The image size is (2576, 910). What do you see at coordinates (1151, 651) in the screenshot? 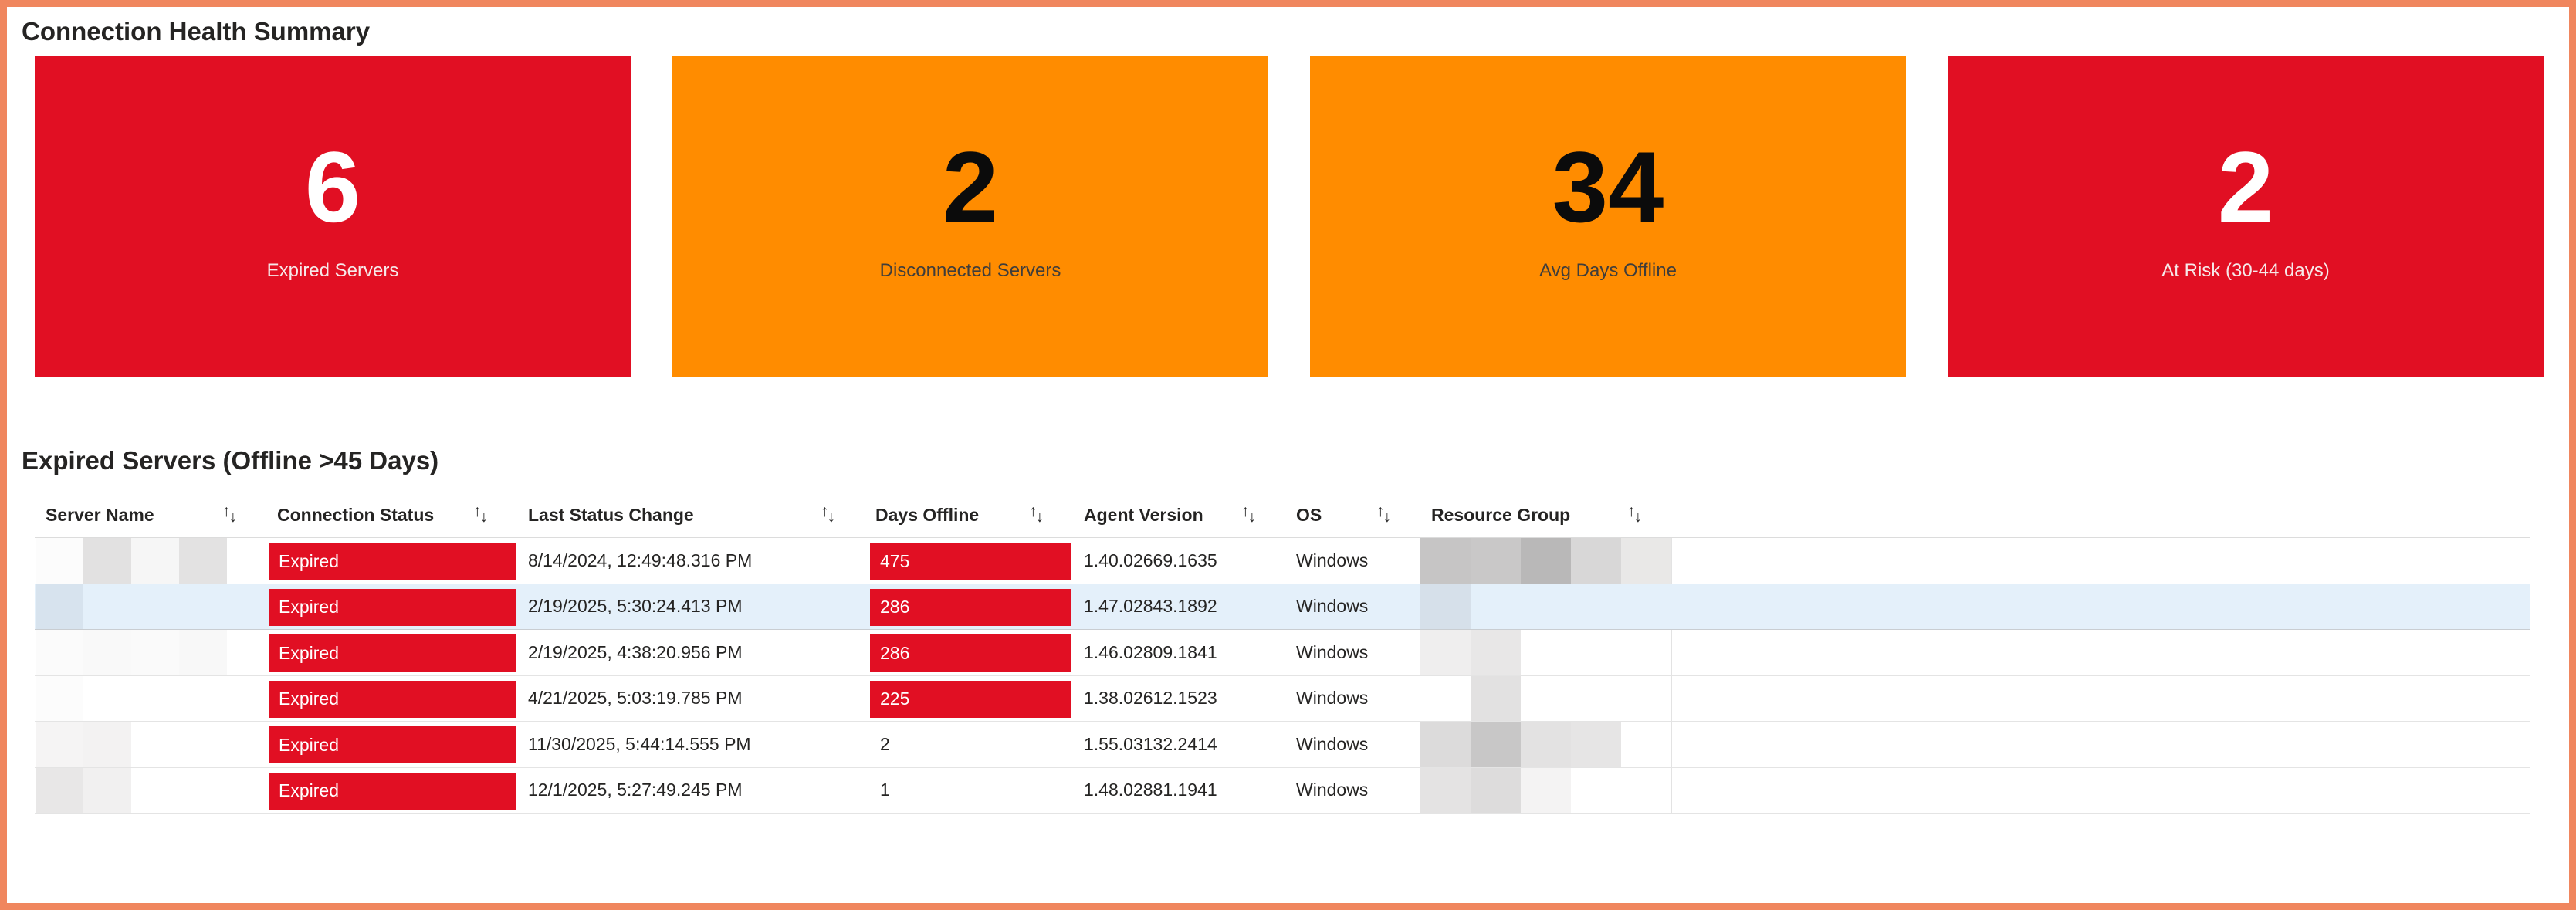
I see `agent-version-cell: 1.46.02809.1841` at bounding box center [1151, 651].